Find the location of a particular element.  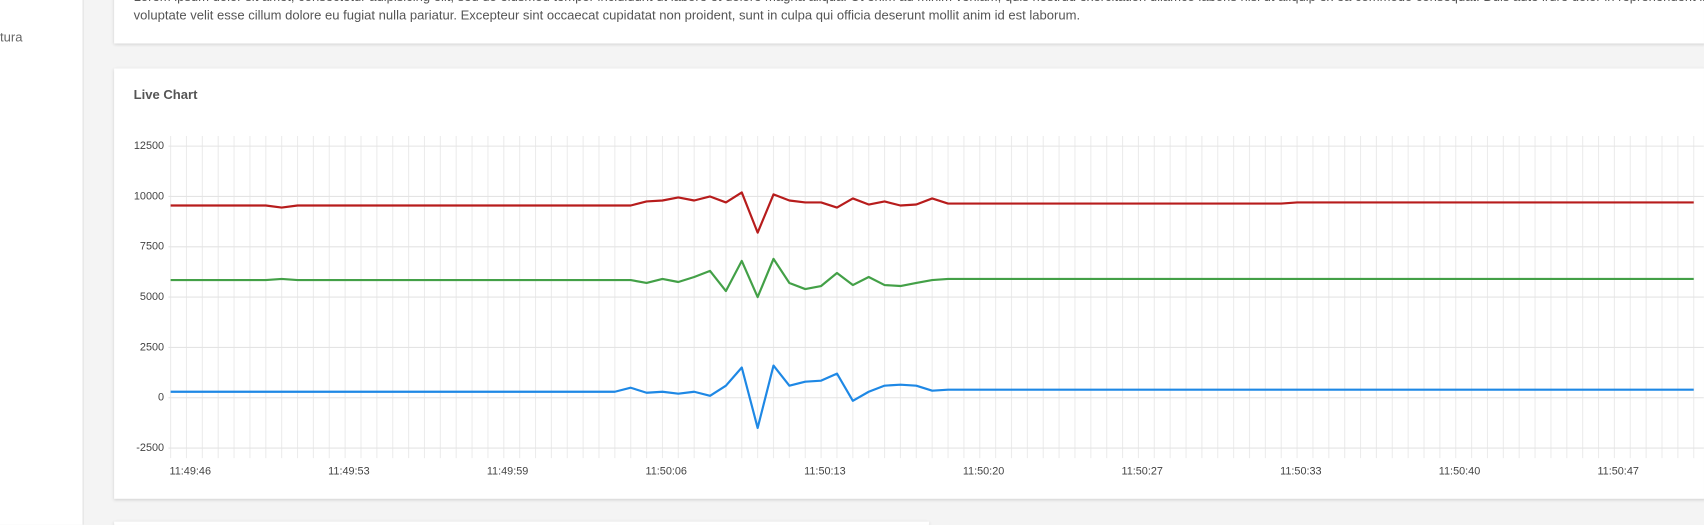

y-tick-label: 12500 is located at coordinates (149, 146).